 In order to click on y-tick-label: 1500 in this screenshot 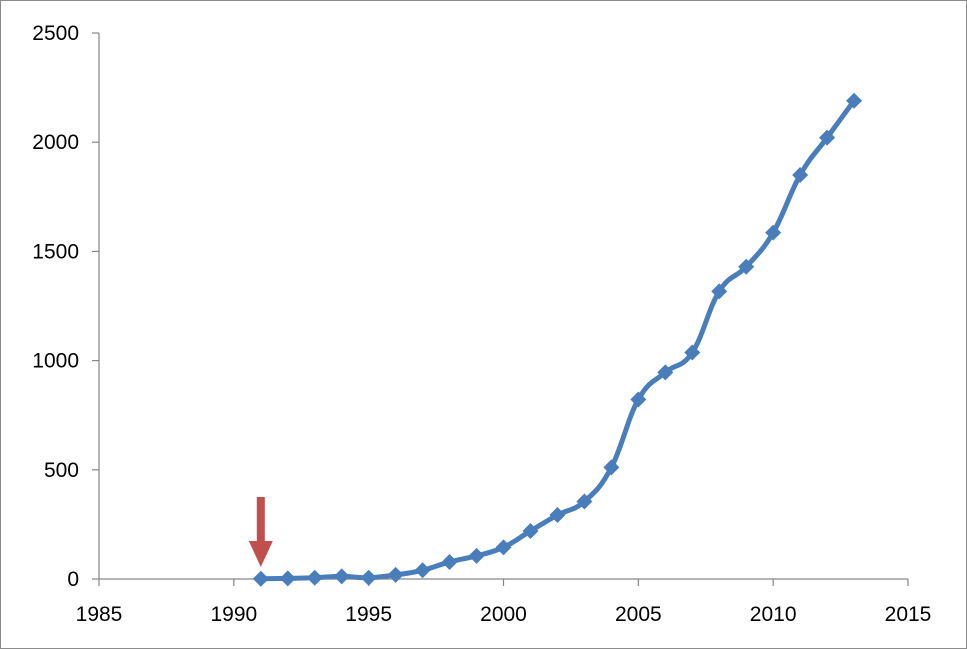, I will do `click(55, 251)`.